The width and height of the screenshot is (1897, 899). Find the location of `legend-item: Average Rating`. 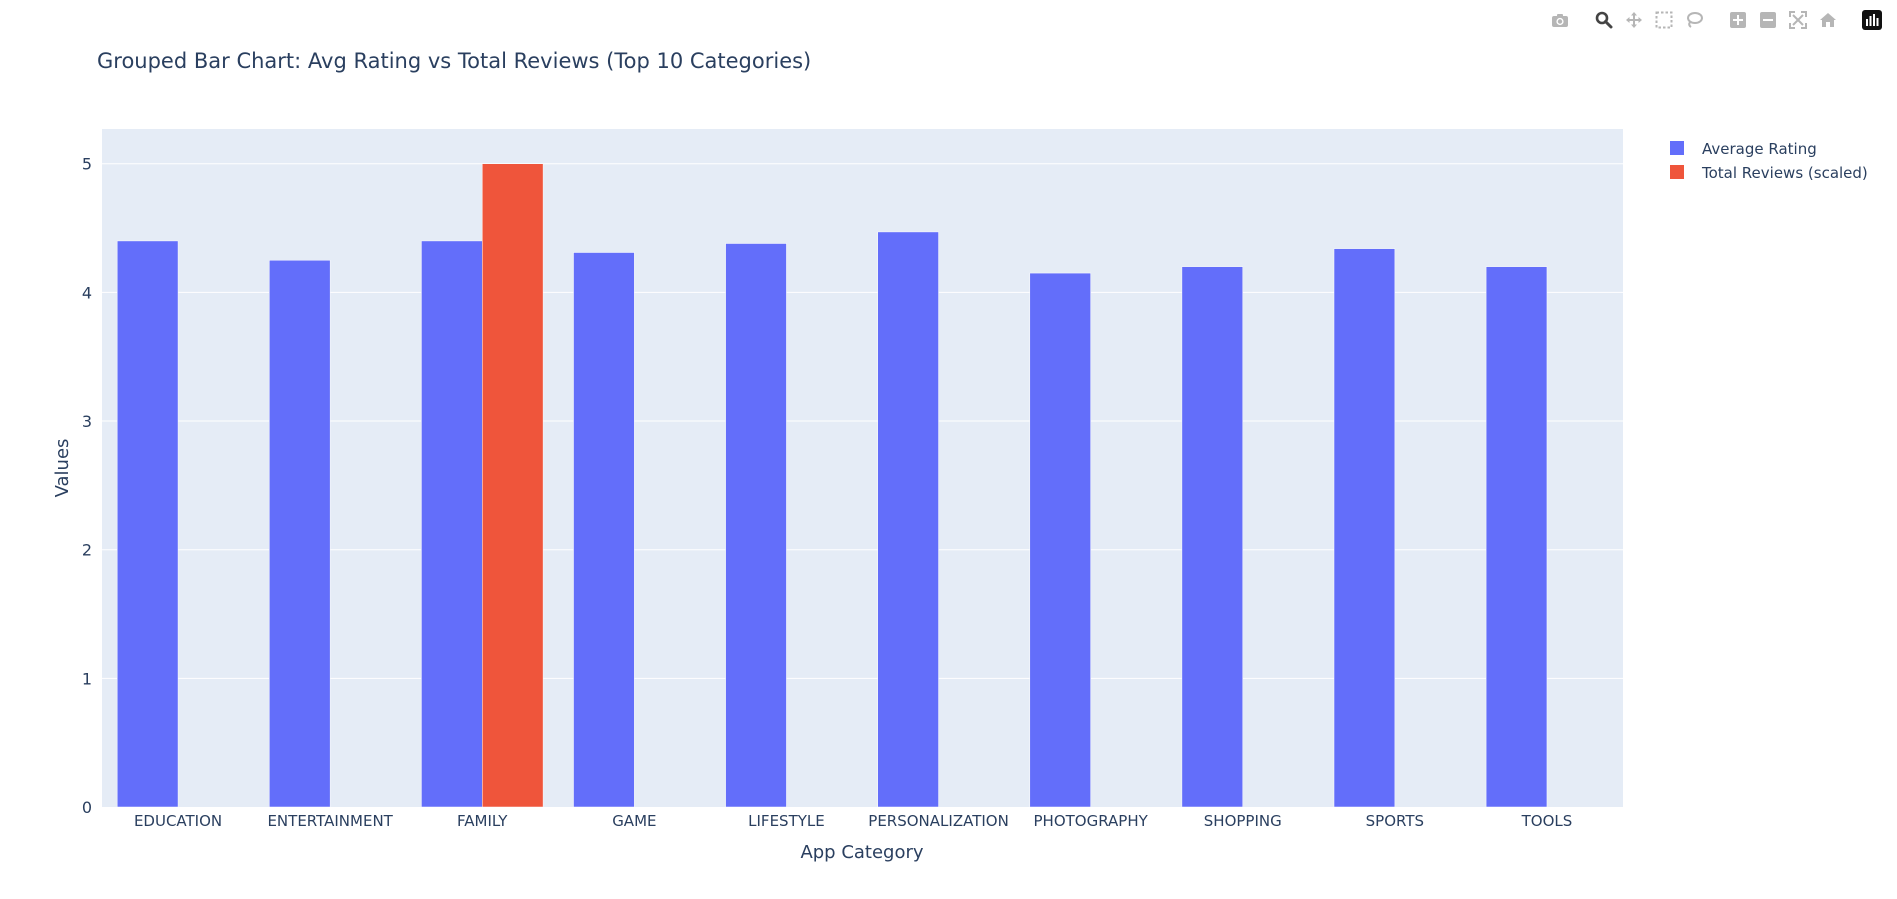

legend-item: Average Rating is located at coordinates (1743, 149).